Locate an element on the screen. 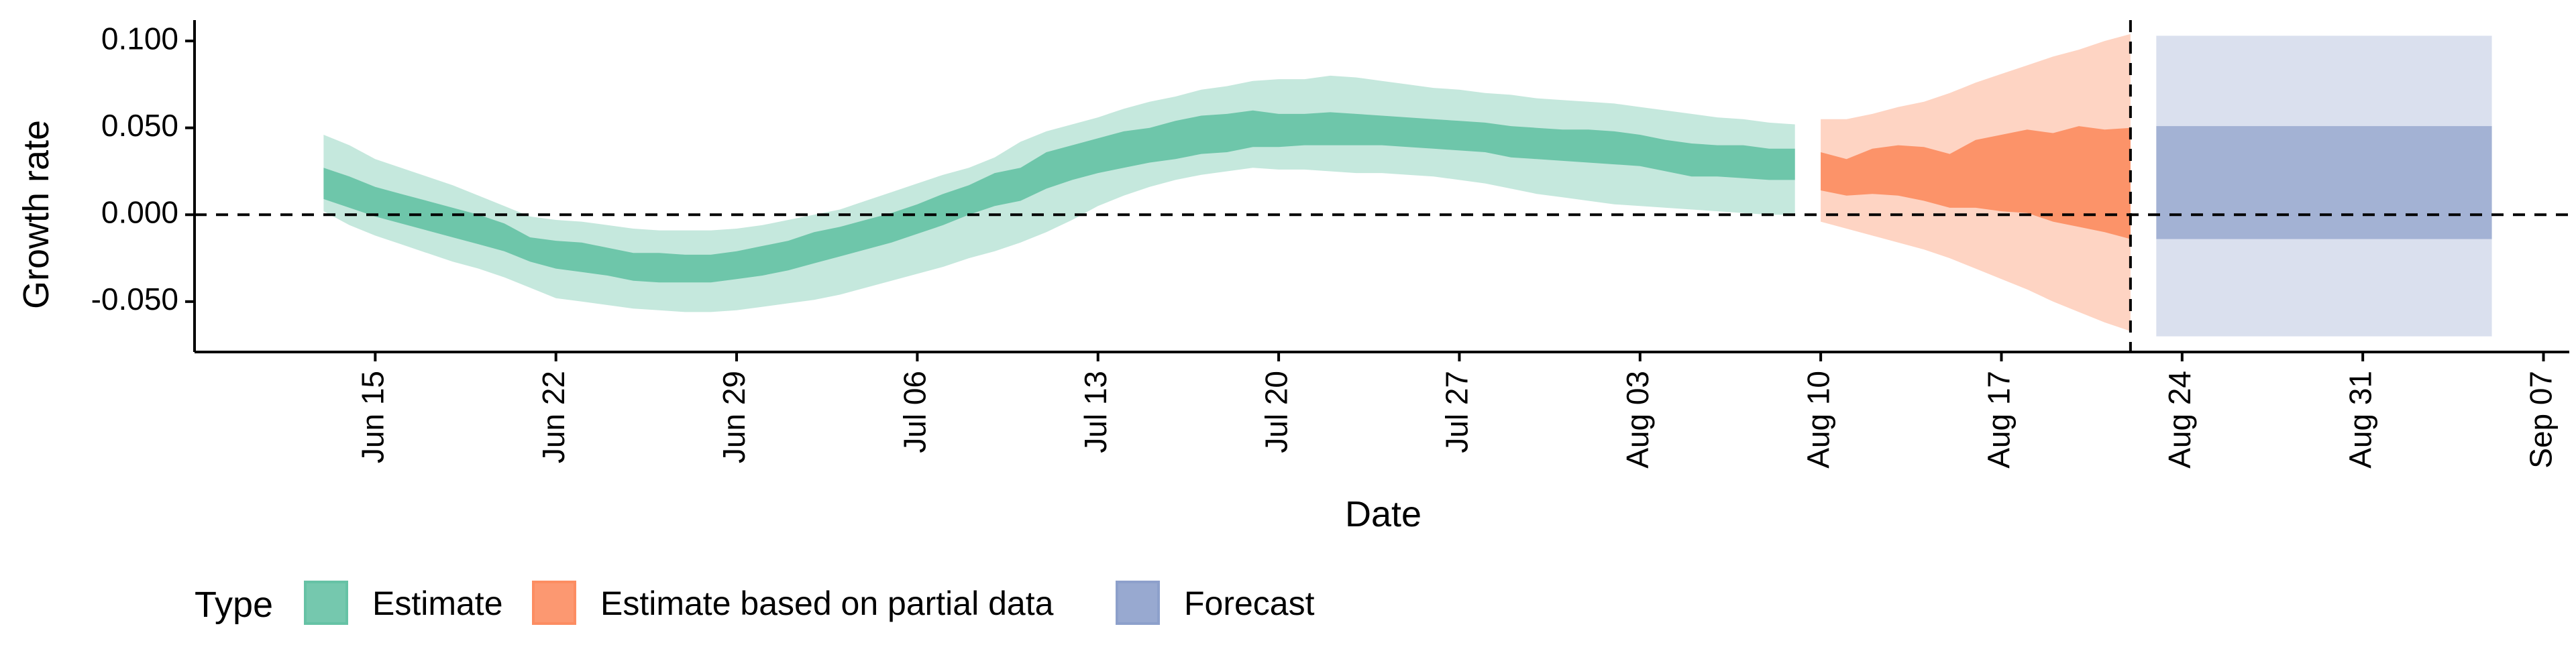  x-tick-label: Aug 03 is located at coordinates (1637, 420).